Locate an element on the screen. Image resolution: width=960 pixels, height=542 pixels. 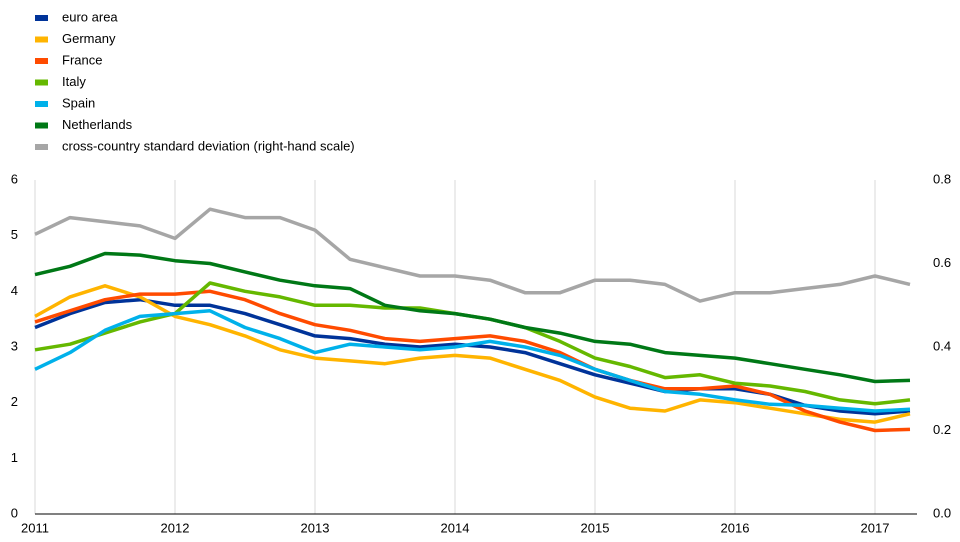
x-tick-label: 2011 is located at coordinates (35, 527).